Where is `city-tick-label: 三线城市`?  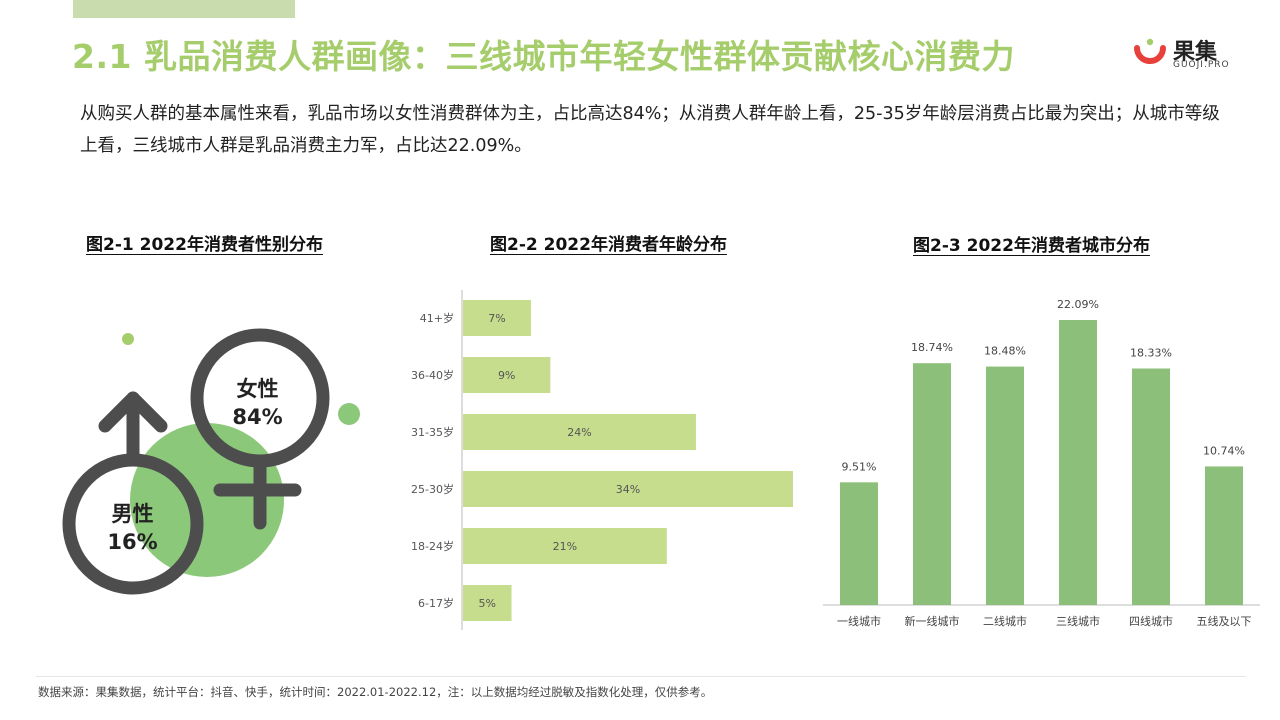
city-tick-label: 三线城市 is located at coordinates (1078, 621).